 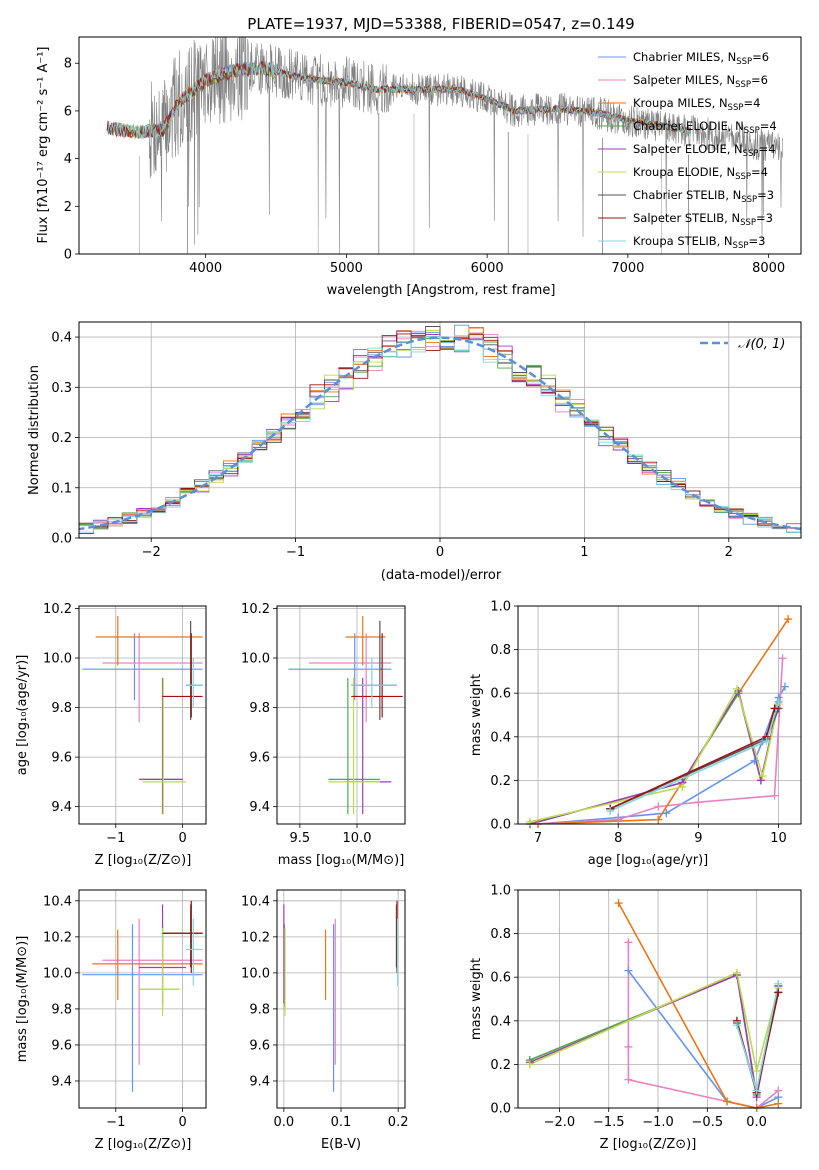 What do you see at coordinates (729, 552) in the screenshot?
I see `x-tick-label: 2` at bounding box center [729, 552].